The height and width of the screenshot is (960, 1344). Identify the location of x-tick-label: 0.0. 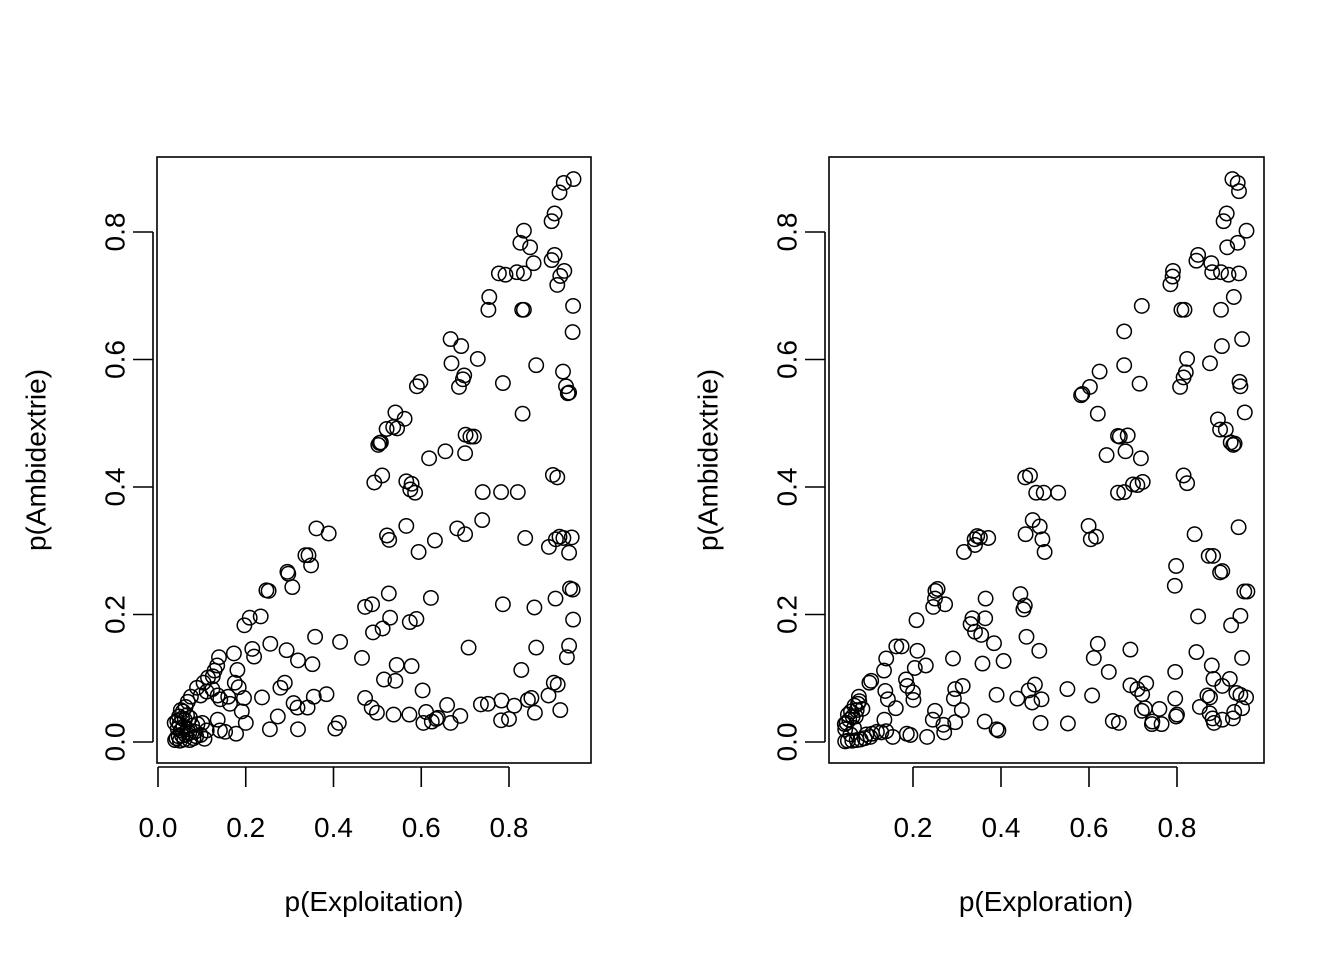
(158, 827).